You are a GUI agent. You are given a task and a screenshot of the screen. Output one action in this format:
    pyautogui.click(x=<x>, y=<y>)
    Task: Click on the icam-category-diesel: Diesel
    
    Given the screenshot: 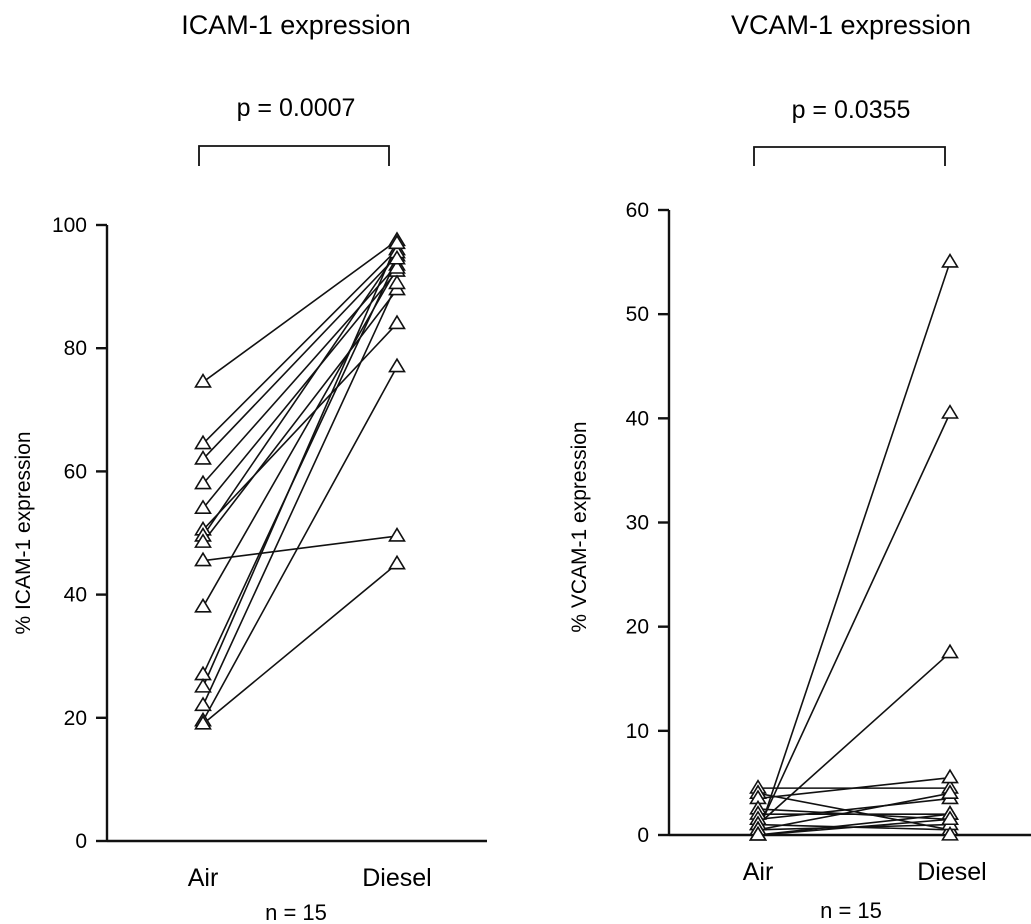 What is the action you would take?
    pyautogui.click(x=396, y=878)
    